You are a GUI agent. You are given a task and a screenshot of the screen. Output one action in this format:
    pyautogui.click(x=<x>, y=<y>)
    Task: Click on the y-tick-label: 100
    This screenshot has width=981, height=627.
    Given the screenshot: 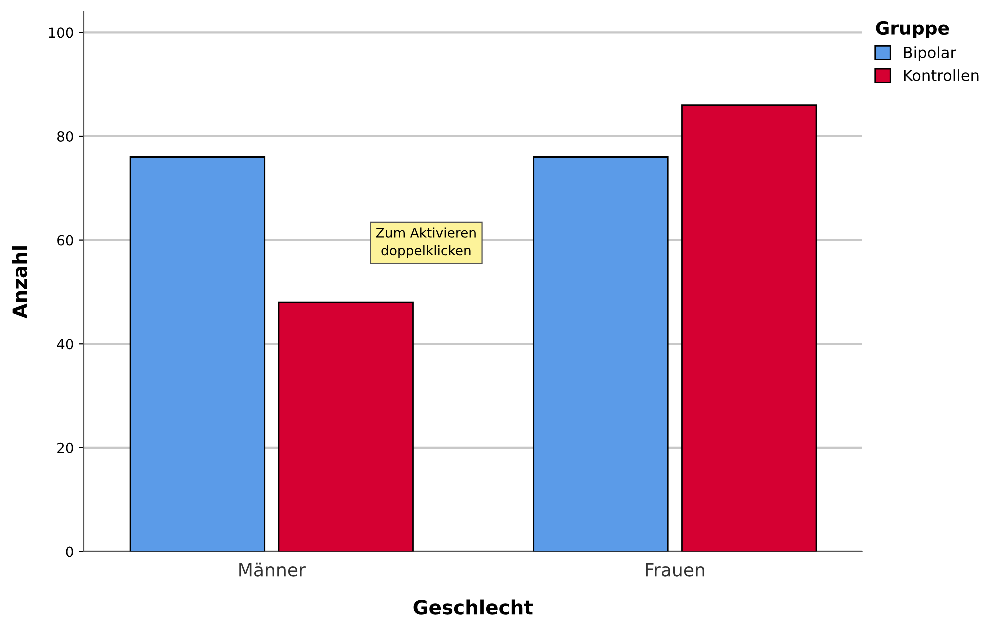 What is the action you would take?
    pyautogui.click(x=61, y=33)
    